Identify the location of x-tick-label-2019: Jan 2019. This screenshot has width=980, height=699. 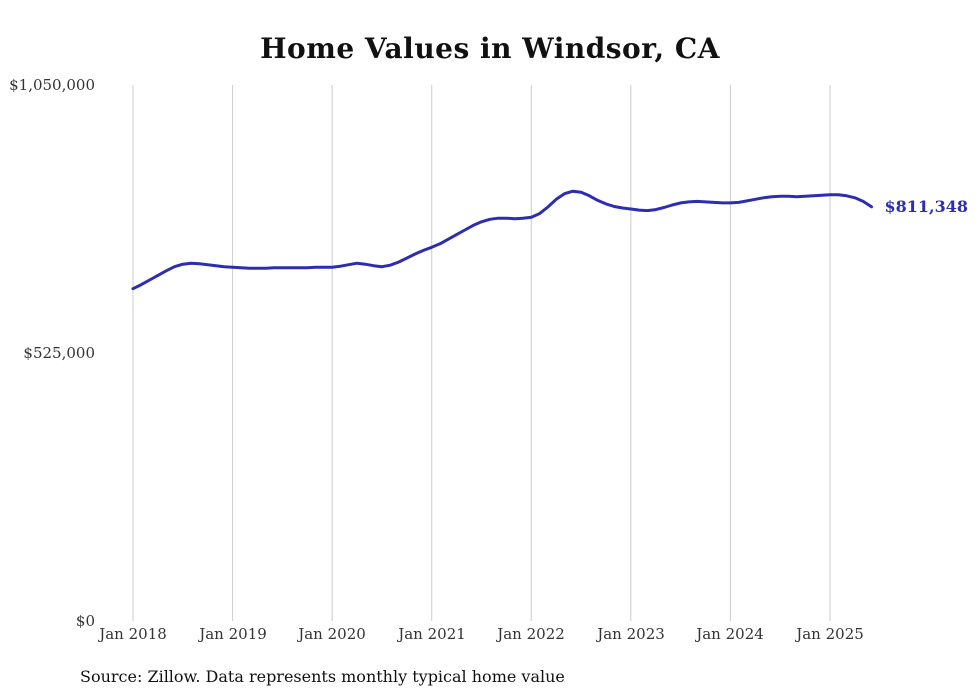
(233, 634).